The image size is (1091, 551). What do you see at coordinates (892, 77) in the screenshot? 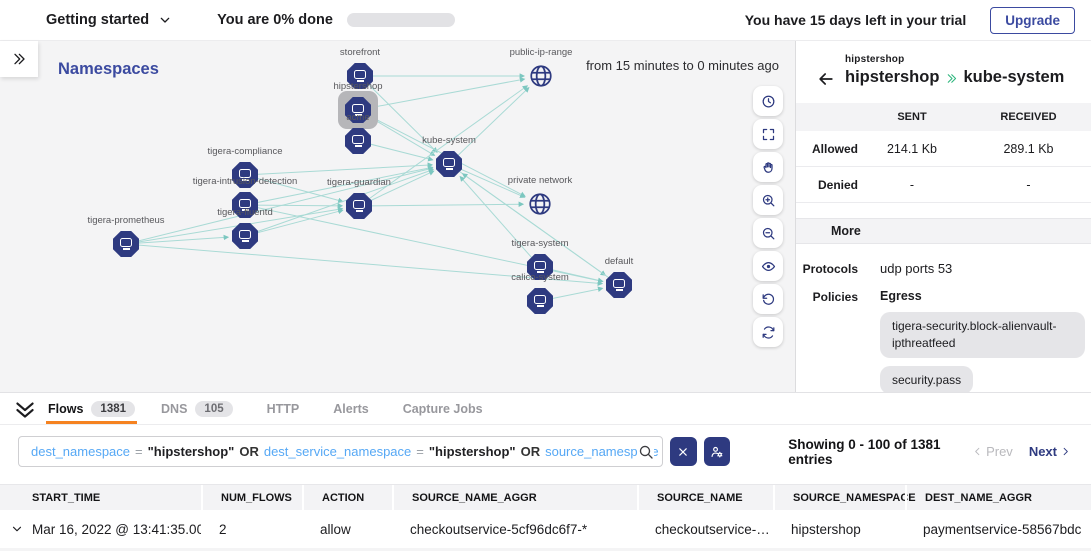
I see `details-source: hipstershop` at bounding box center [892, 77].